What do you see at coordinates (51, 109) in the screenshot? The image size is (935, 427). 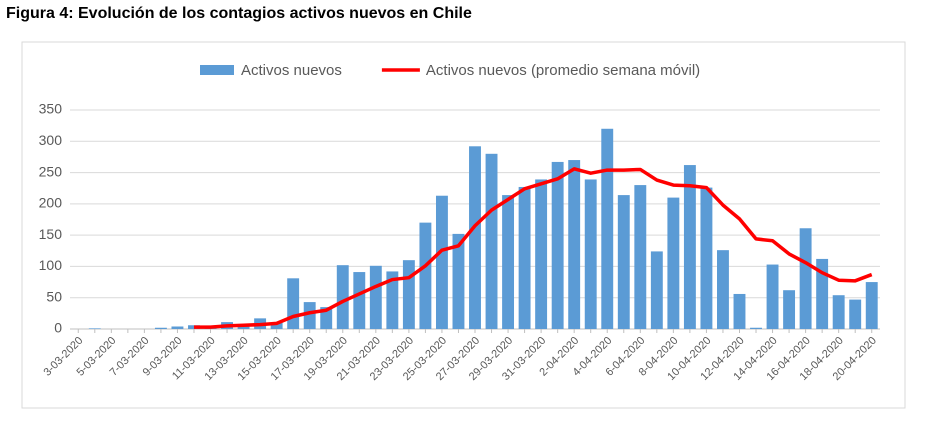 I see `y-tick-label: 350` at bounding box center [51, 109].